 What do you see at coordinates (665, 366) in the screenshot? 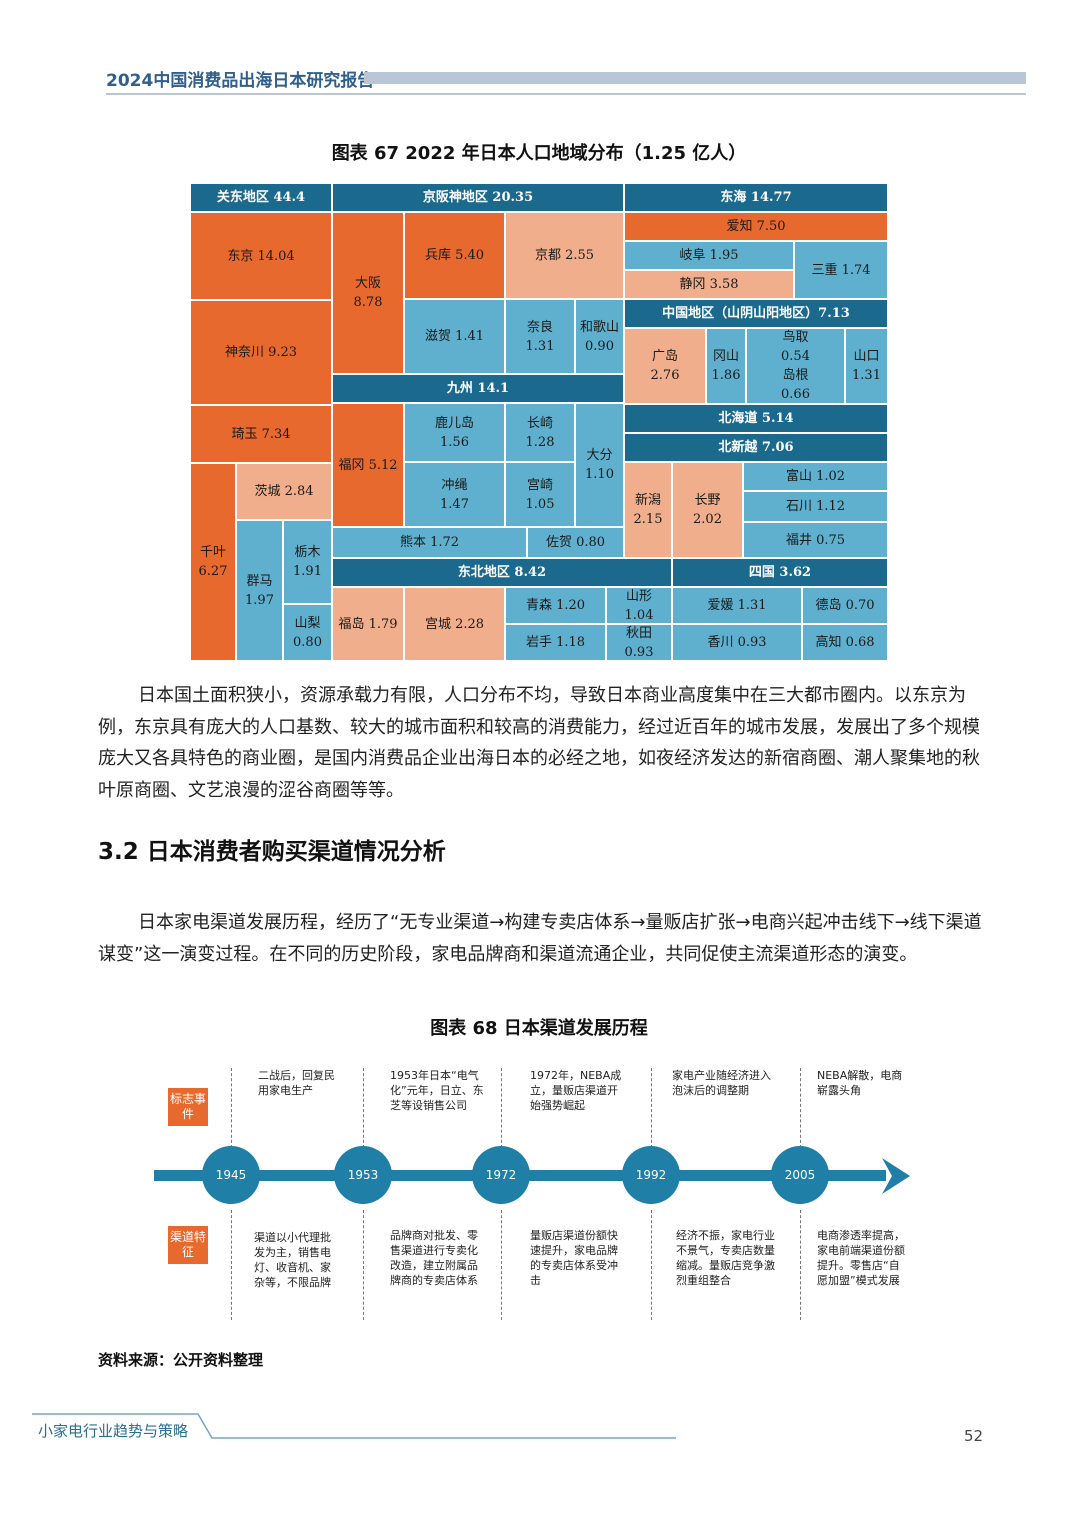
I see `treemap-cell-hiroshima: 广岛 2.76` at bounding box center [665, 366].